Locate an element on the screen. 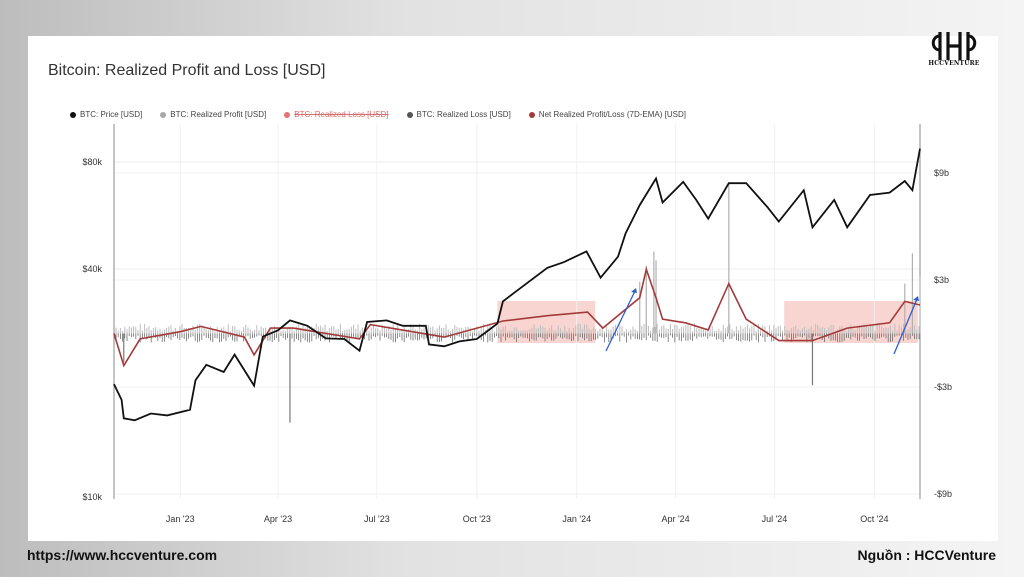 This screenshot has width=1024, height=577. y-left-tick-label: $80k is located at coordinates (92, 162).